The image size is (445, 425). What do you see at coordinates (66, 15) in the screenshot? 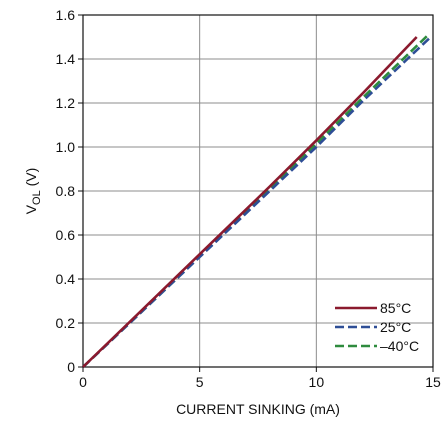
I see `y-tick-label: 1.6` at bounding box center [66, 15].